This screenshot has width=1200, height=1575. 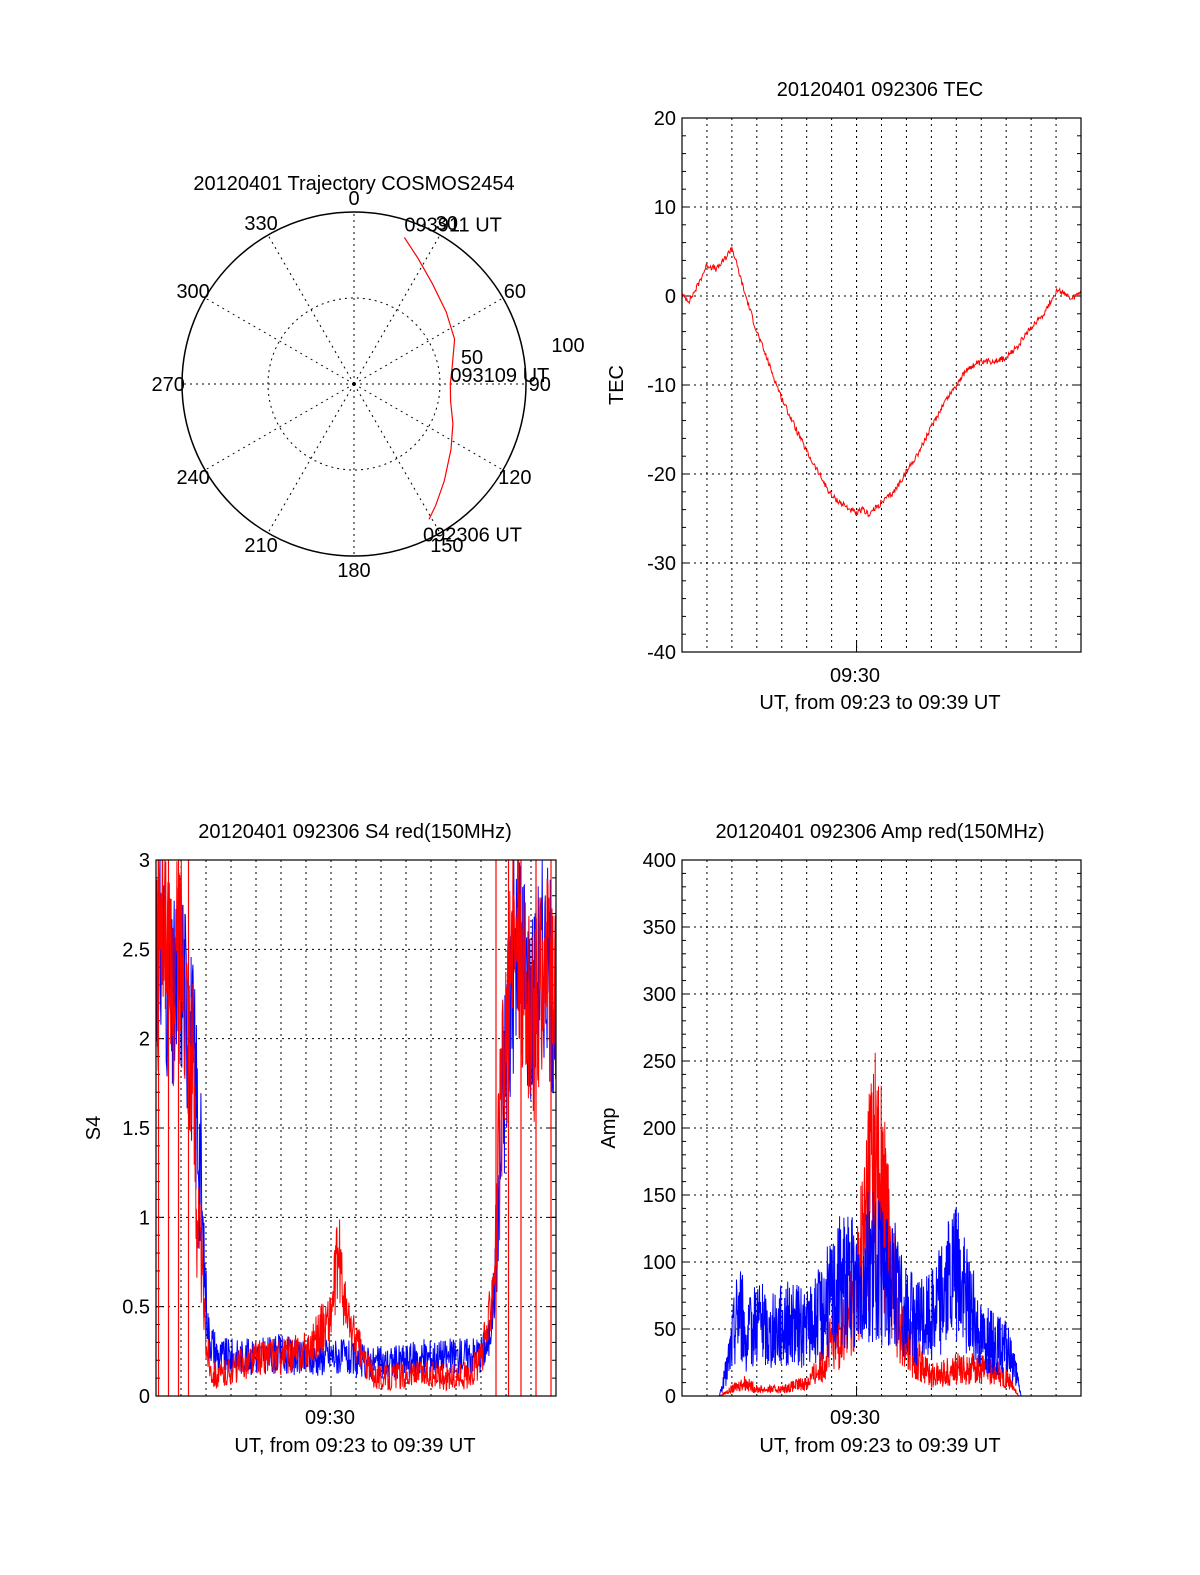 What do you see at coordinates (659, 928) in the screenshot?
I see `amp-ytick-label: 350` at bounding box center [659, 928].